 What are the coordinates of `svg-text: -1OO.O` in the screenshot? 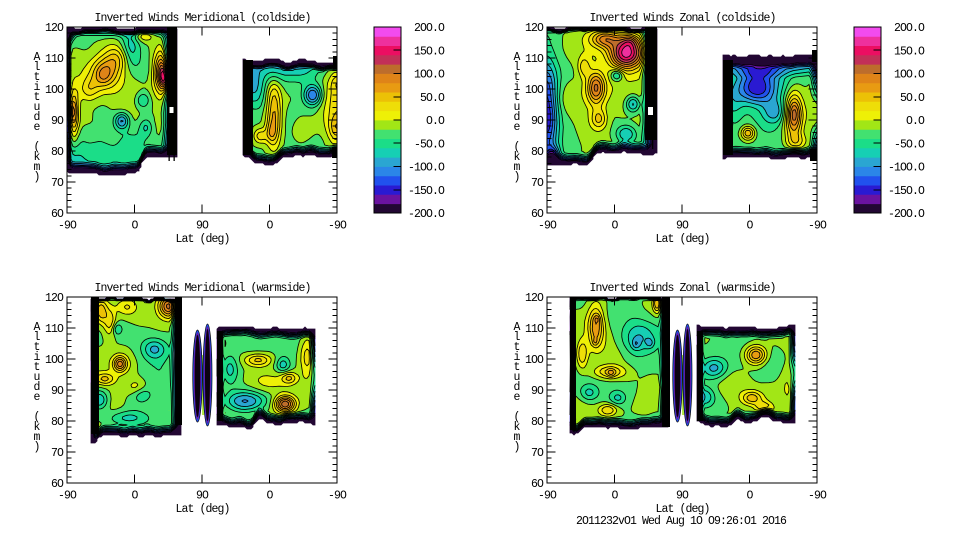 It's located at (906, 168).